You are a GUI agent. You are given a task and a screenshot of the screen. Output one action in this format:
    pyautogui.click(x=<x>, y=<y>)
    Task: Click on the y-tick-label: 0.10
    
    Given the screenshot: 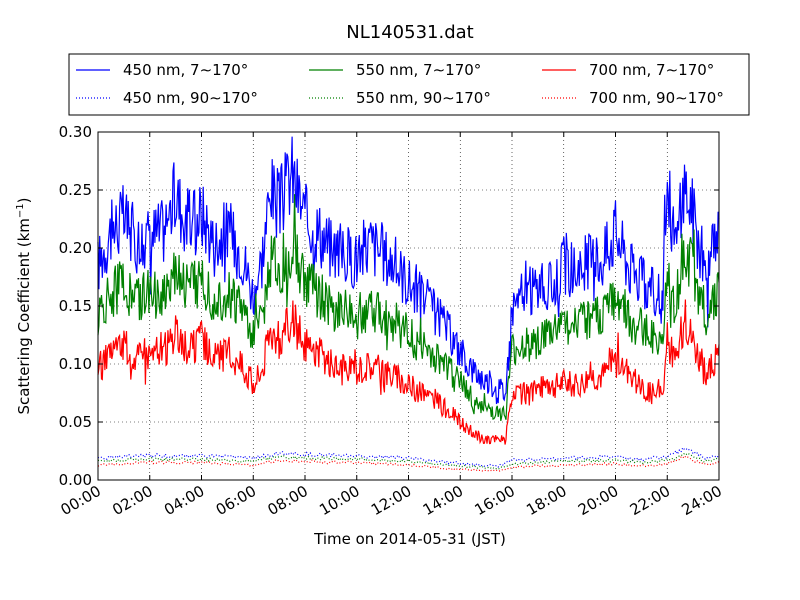 What is the action you would take?
    pyautogui.click(x=75, y=364)
    